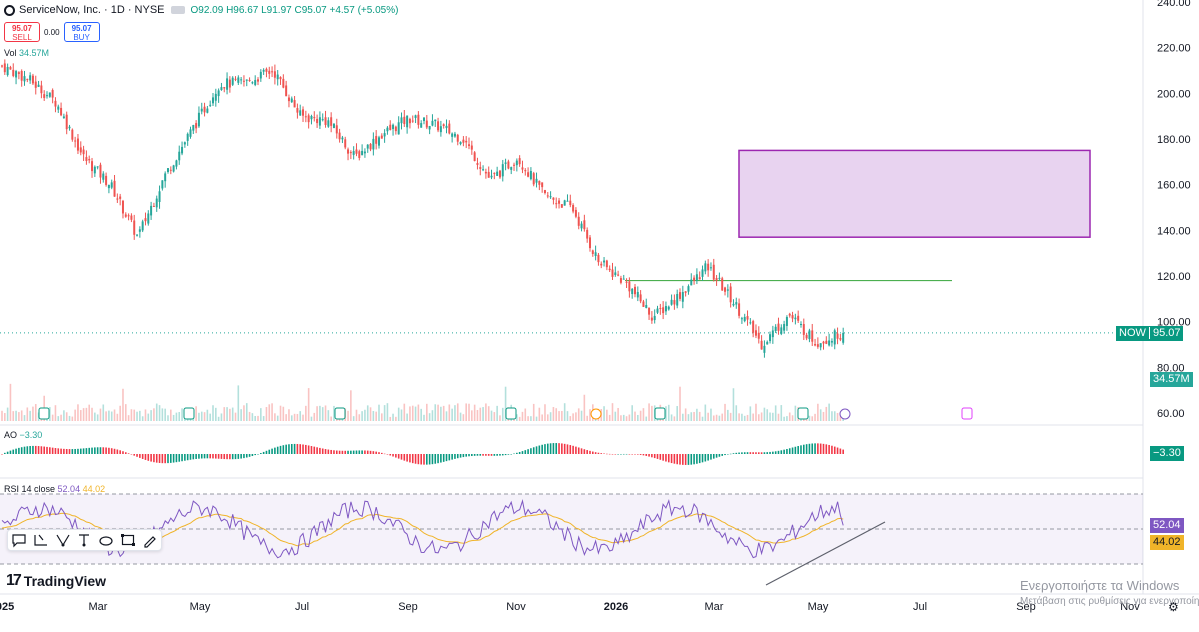 Image resolution: width=1199 pixels, height=632 pixels. What do you see at coordinates (340, 413) in the screenshot?
I see `earnings-marker-icon` at bounding box center [340, 413].